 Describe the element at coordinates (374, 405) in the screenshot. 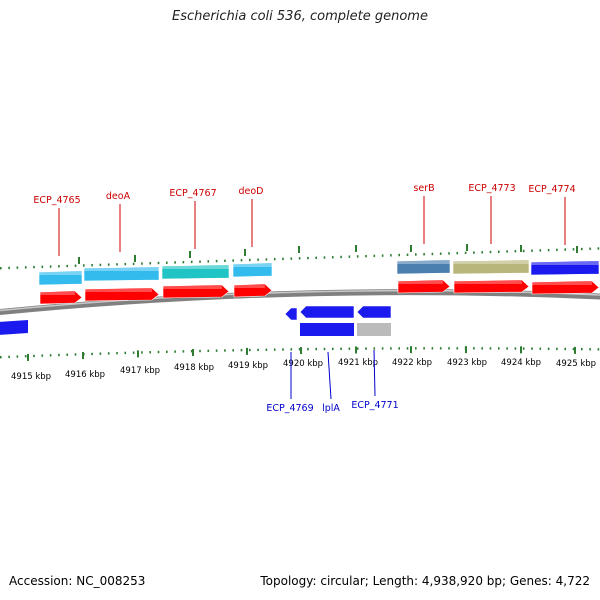

I see `gene-label: ECP_4771` at that location.